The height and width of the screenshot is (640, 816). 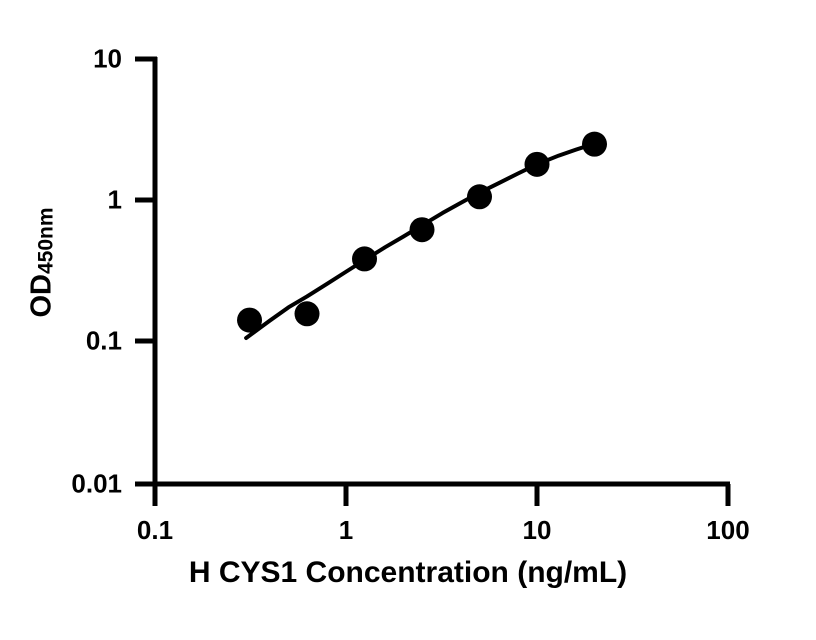 What do you see at coordinates (41, 296) in the screenshot?
I see `y-axis-title-main: OD` at bounding box center [41, 296].